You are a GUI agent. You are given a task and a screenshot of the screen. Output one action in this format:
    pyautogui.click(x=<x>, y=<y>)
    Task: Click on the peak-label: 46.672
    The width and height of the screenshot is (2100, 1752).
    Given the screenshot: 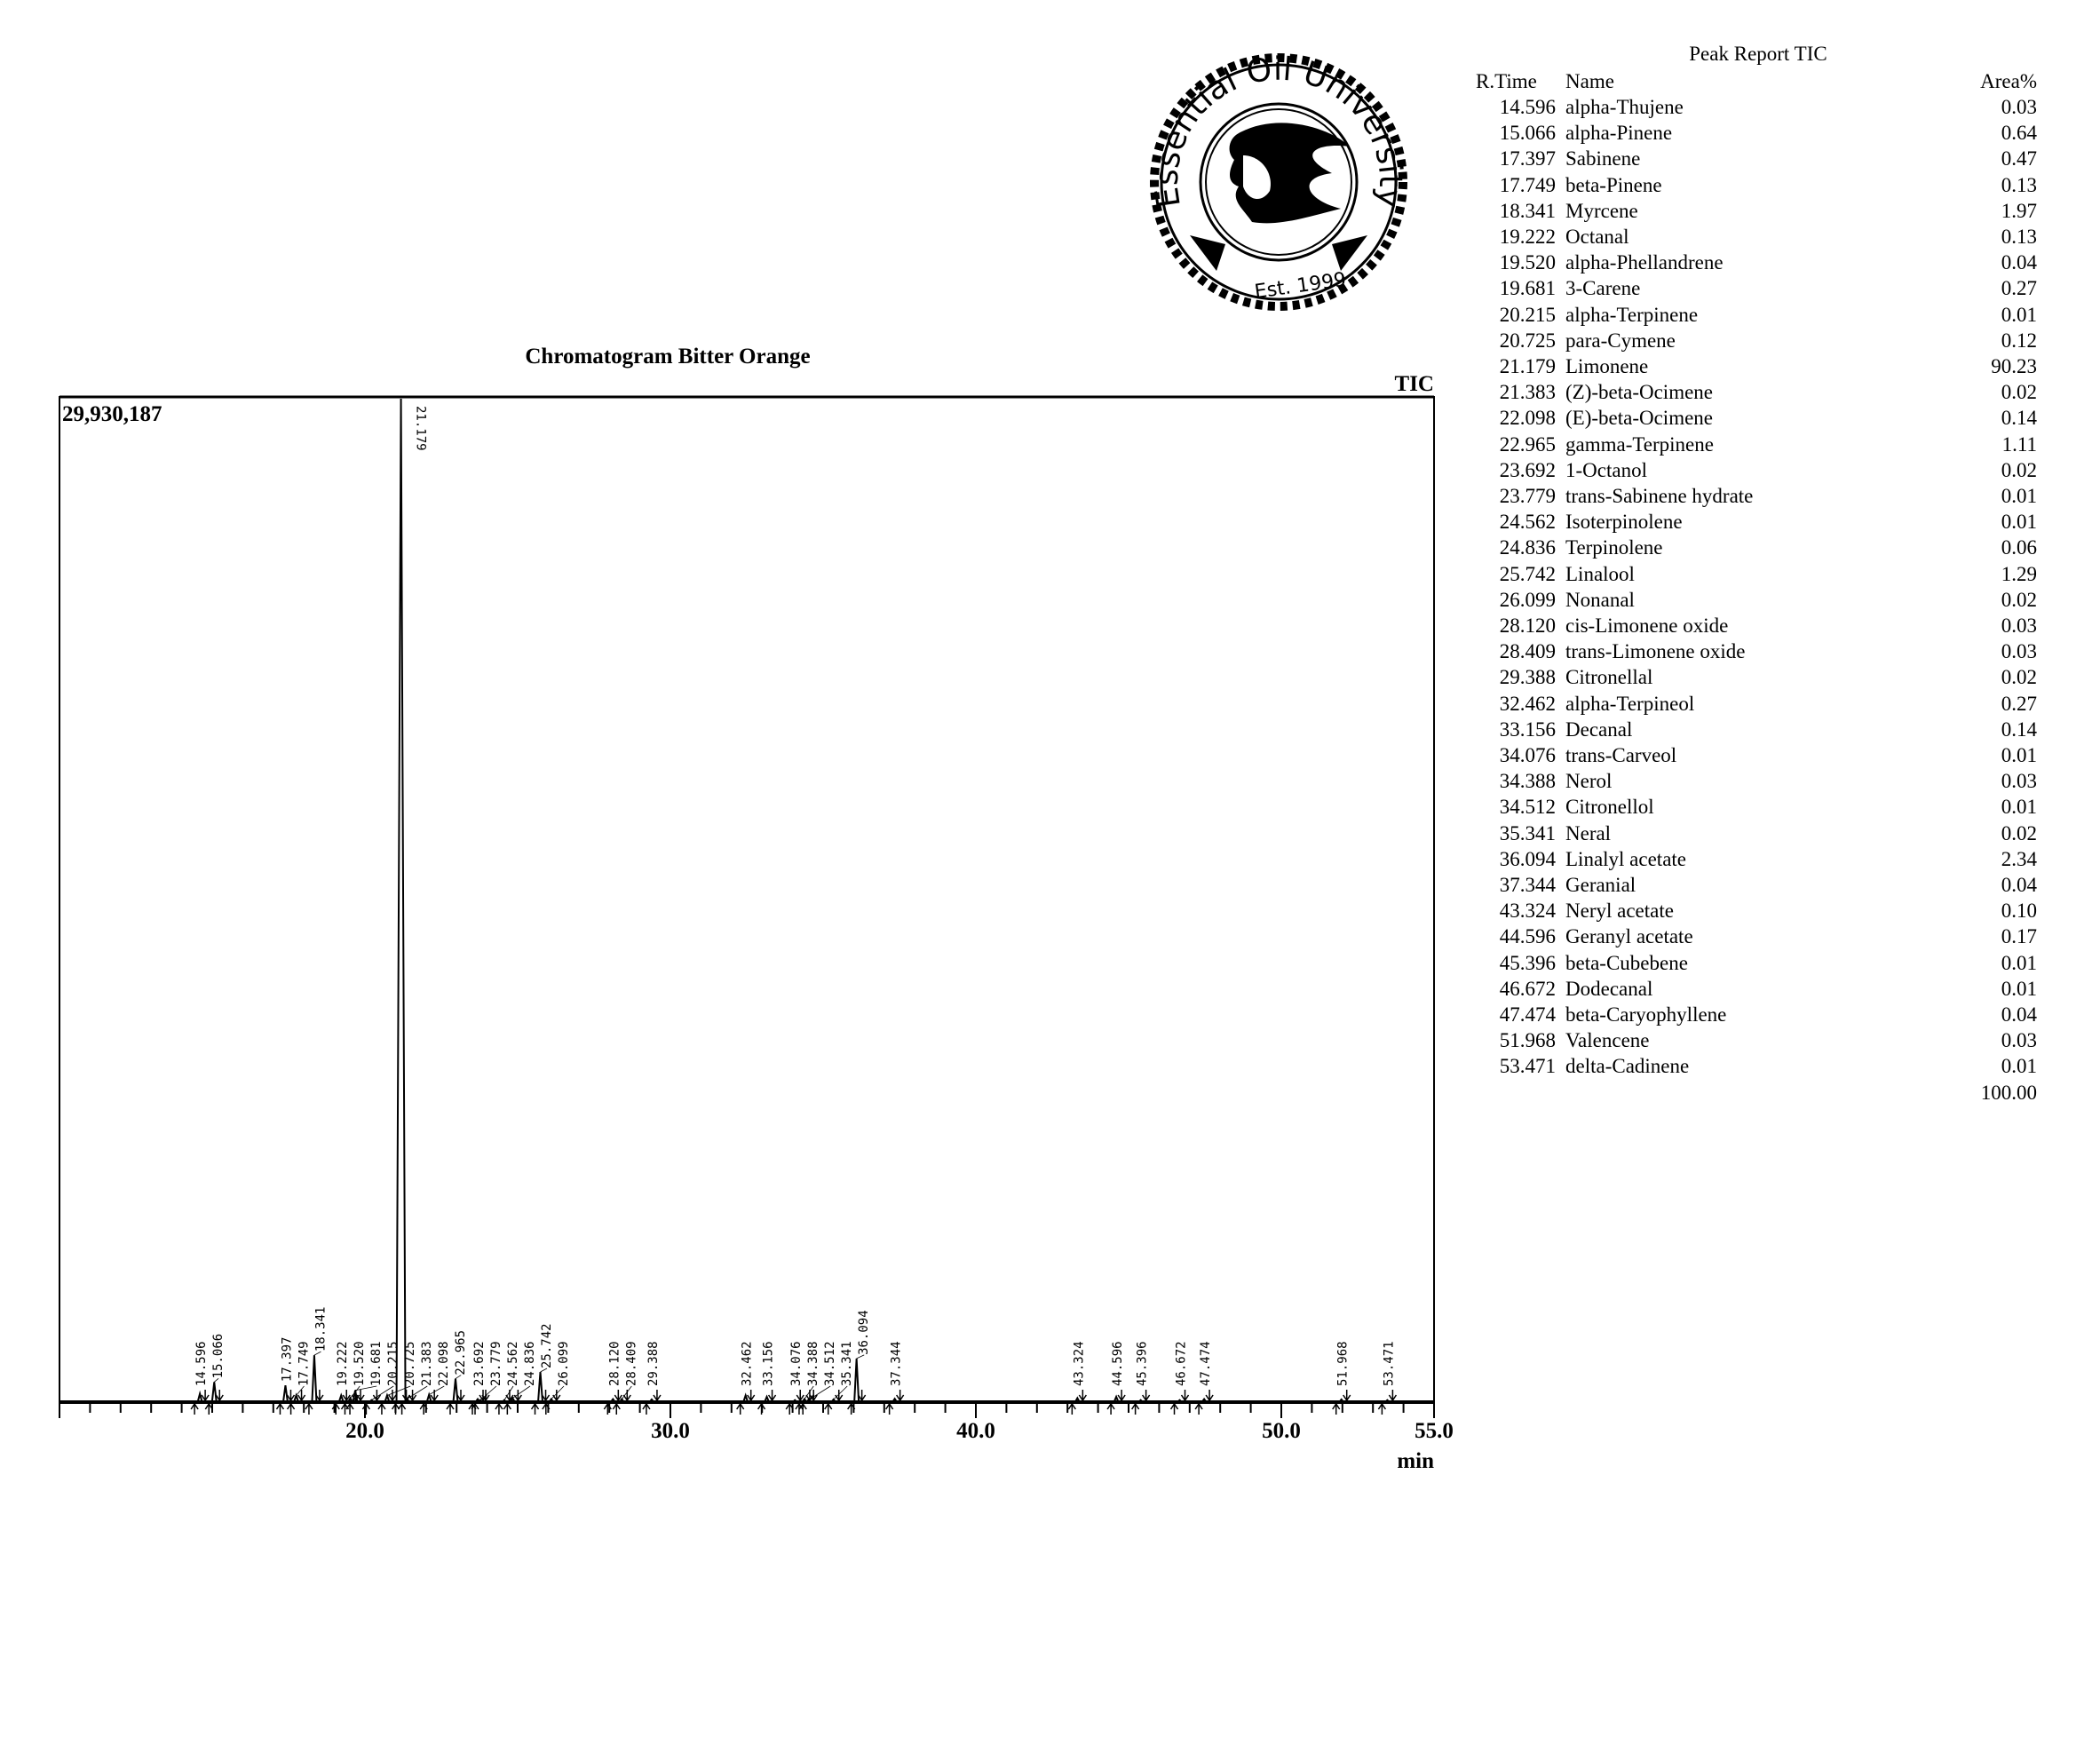 What is the action you would take?
    pyautogui.click(x=1182, y=1364)
    